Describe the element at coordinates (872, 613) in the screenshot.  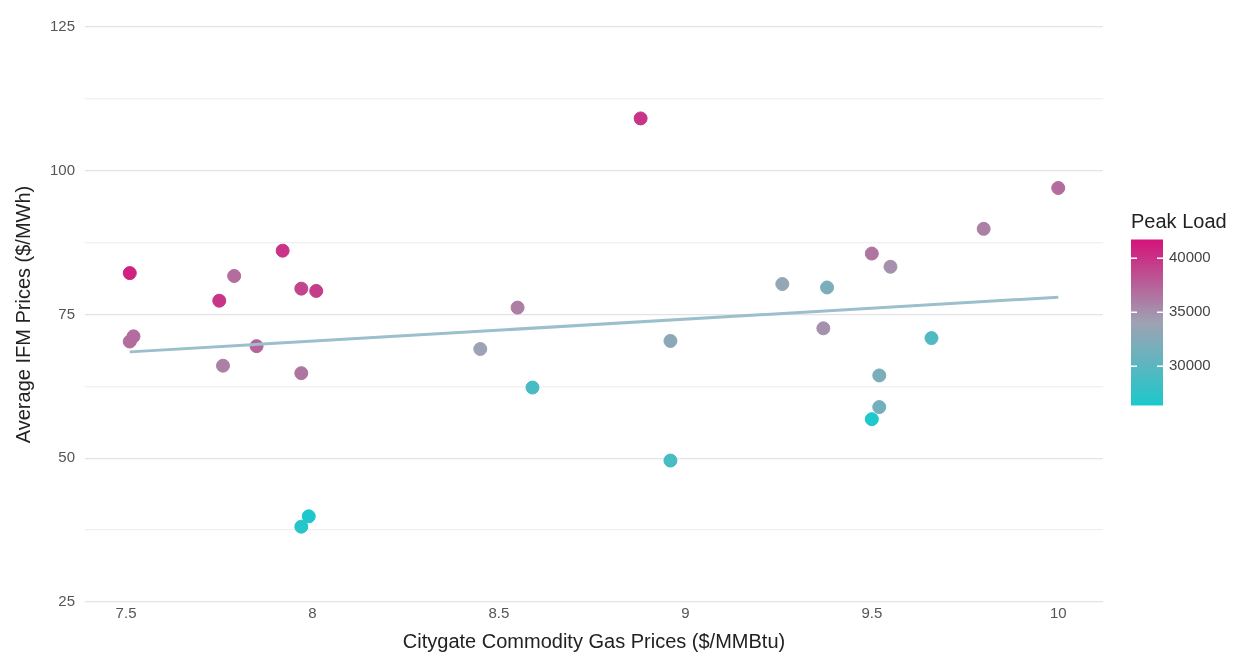
I see `x-tick-label: 9.5` at that location.